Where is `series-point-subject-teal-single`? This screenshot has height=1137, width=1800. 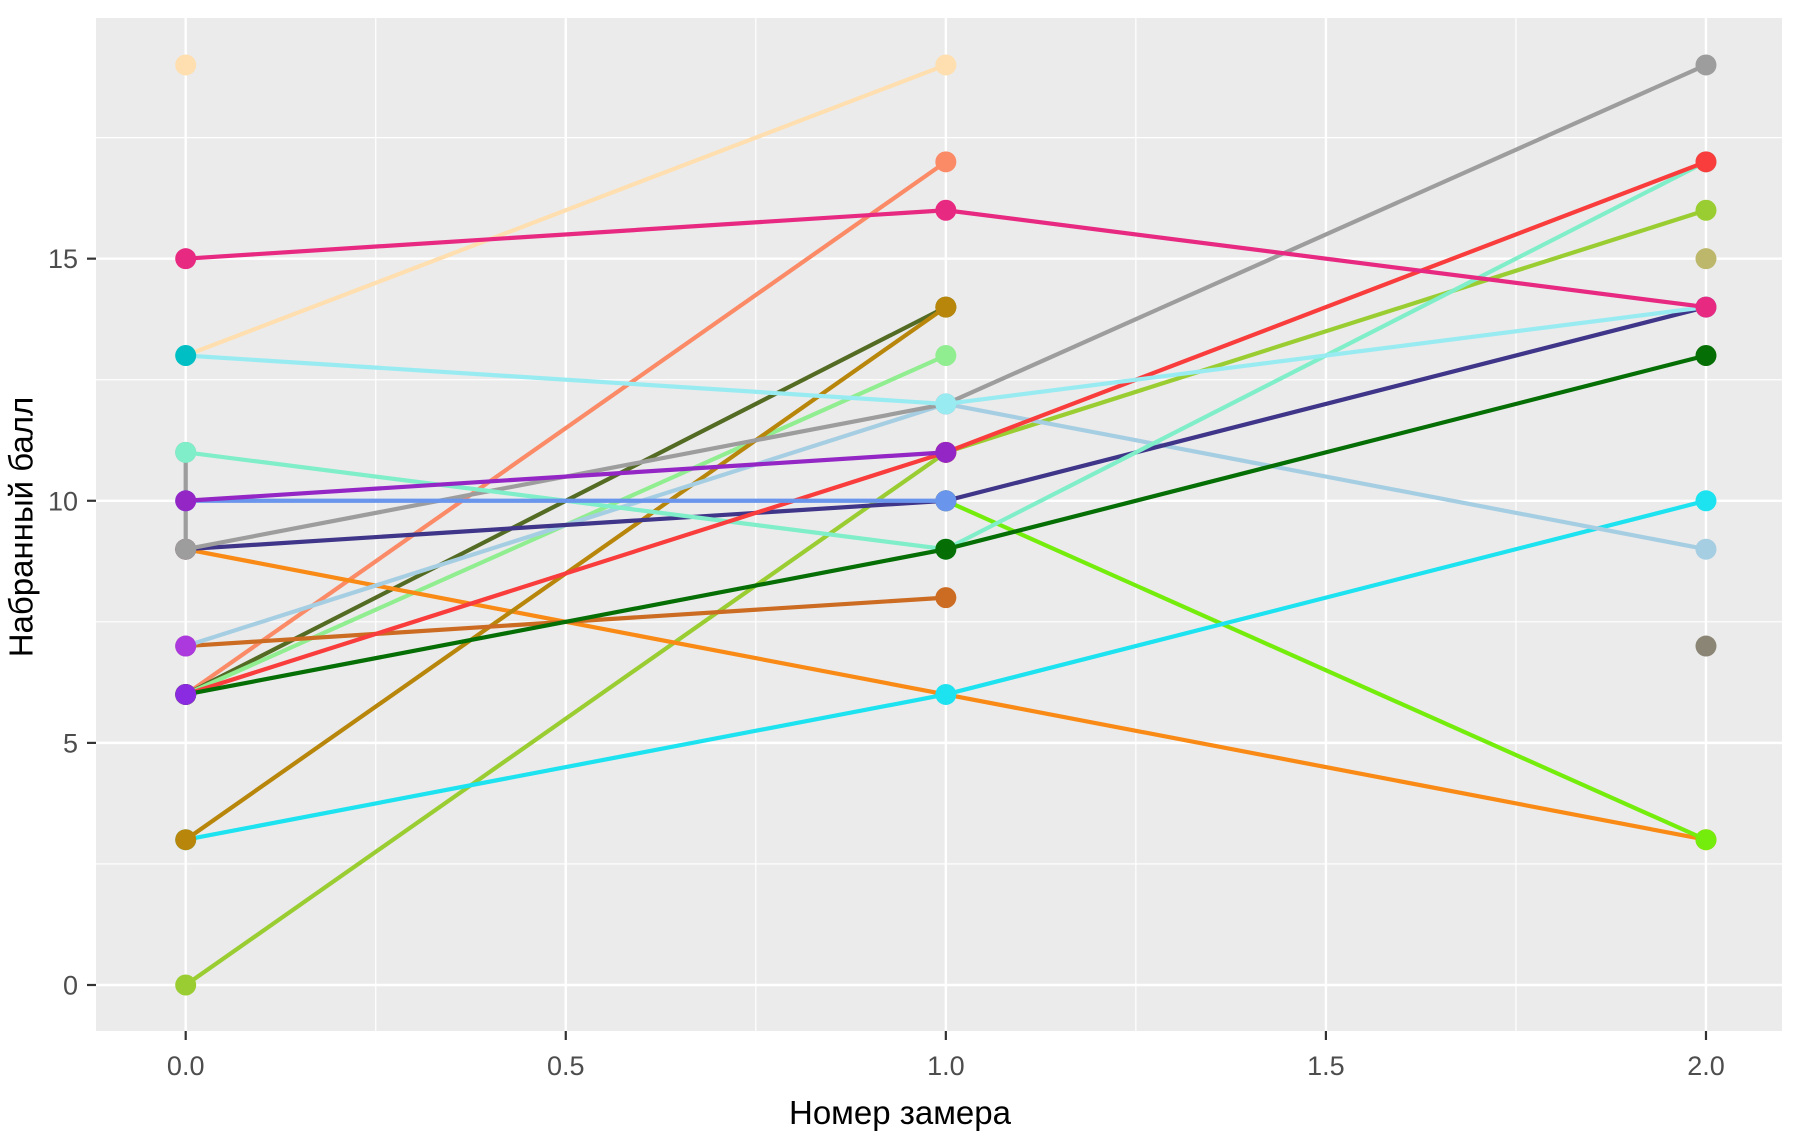
series-point-subject-teal-single is located at coordinates (186, 356).